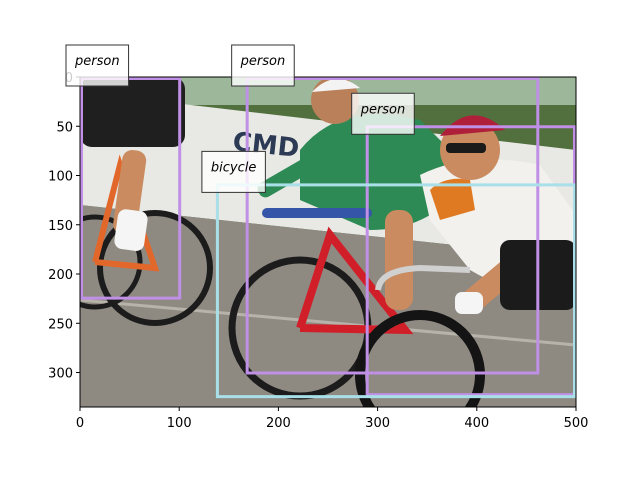  I want to click on photo-left-rider, so click(146, 201).